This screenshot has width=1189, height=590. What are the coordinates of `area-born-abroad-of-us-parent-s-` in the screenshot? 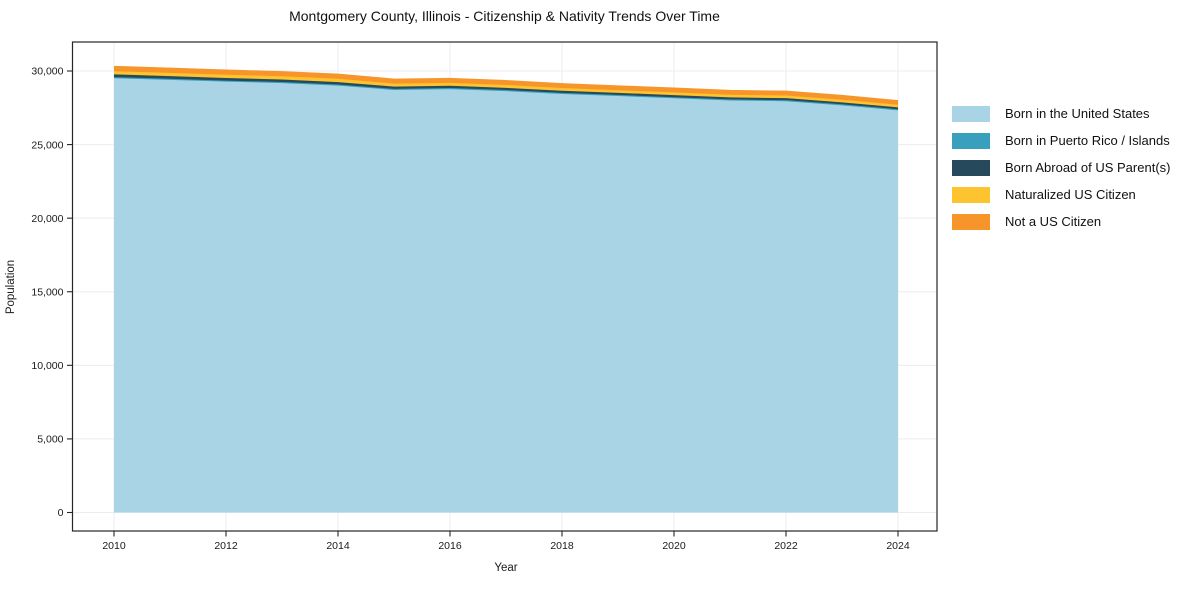 It's located at (506, 92).